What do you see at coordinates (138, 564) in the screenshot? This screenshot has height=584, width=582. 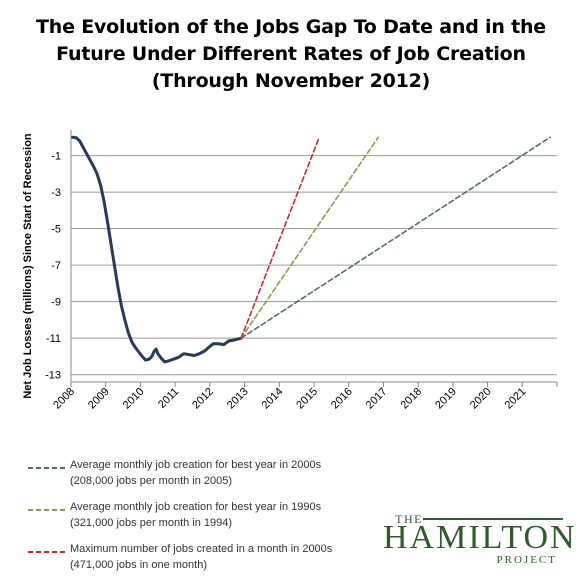 I see `legend-label-max-month-line2: (471,000 jobs in one month)` at bounding box center [138, 564].